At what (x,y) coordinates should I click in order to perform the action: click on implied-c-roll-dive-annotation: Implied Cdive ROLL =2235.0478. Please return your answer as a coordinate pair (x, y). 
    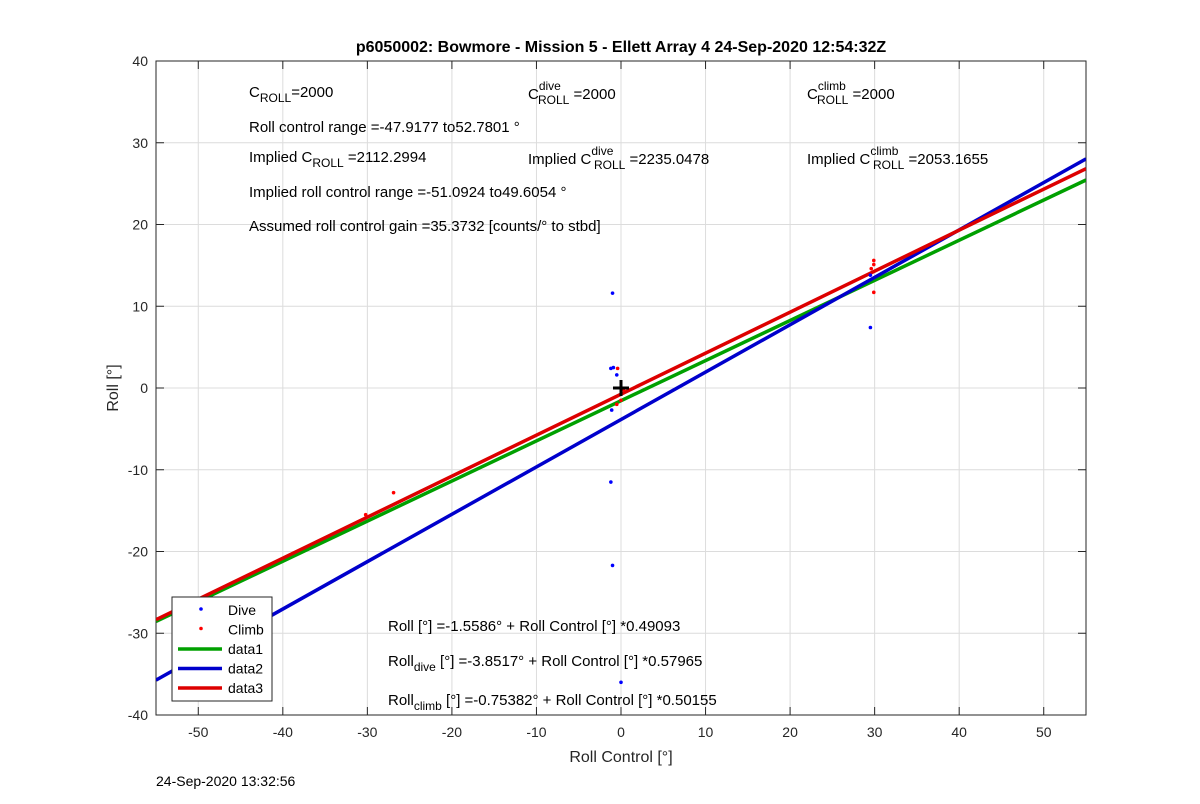
    Looking at the image, I should click on (618, 158).